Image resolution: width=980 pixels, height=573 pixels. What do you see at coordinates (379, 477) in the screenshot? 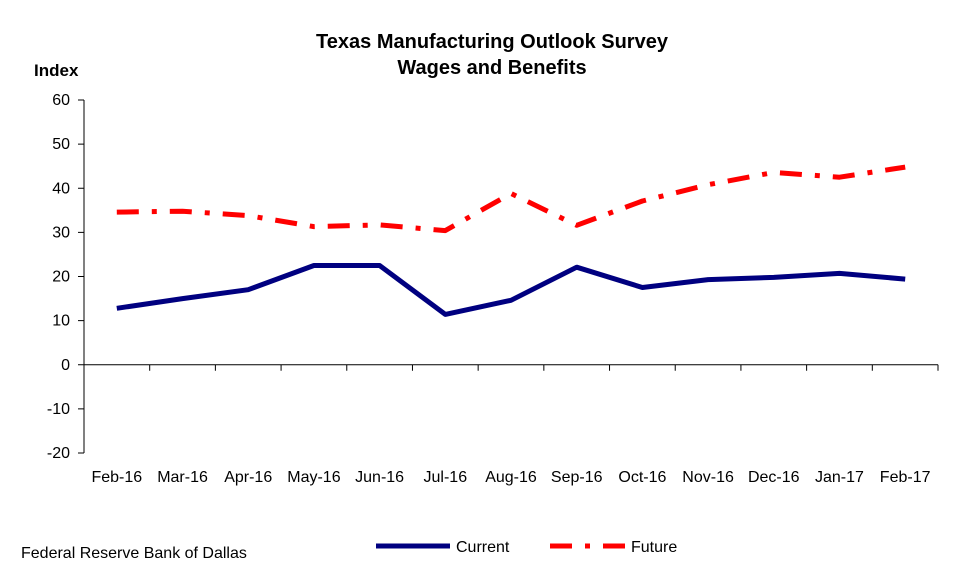
I see `x-tick-label: Jun-16` at bounding box center [379, 477].